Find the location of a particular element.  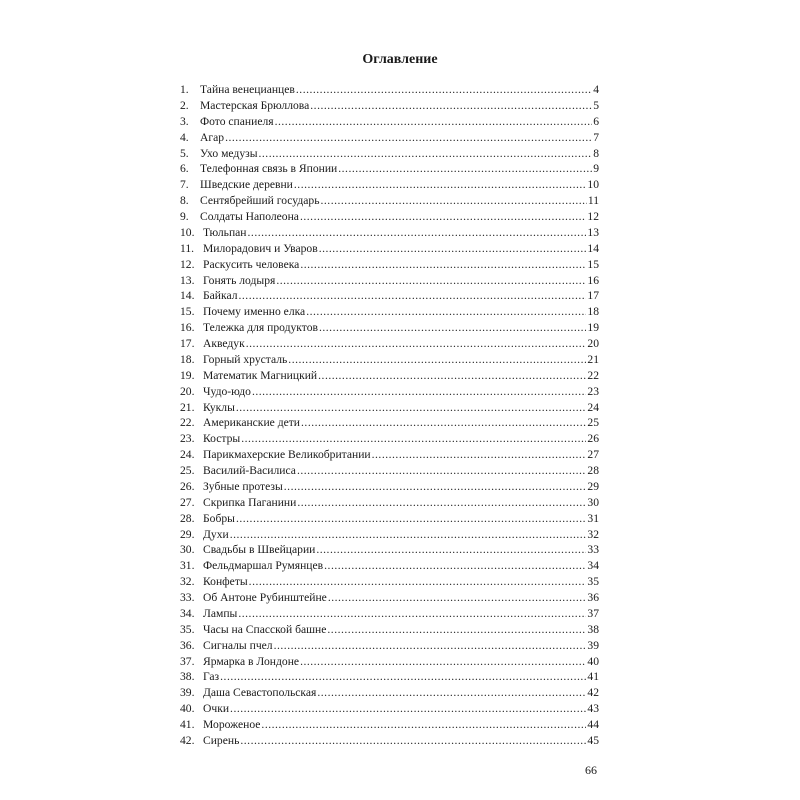

entry-number: 35. is located at coordinates (187, 629).